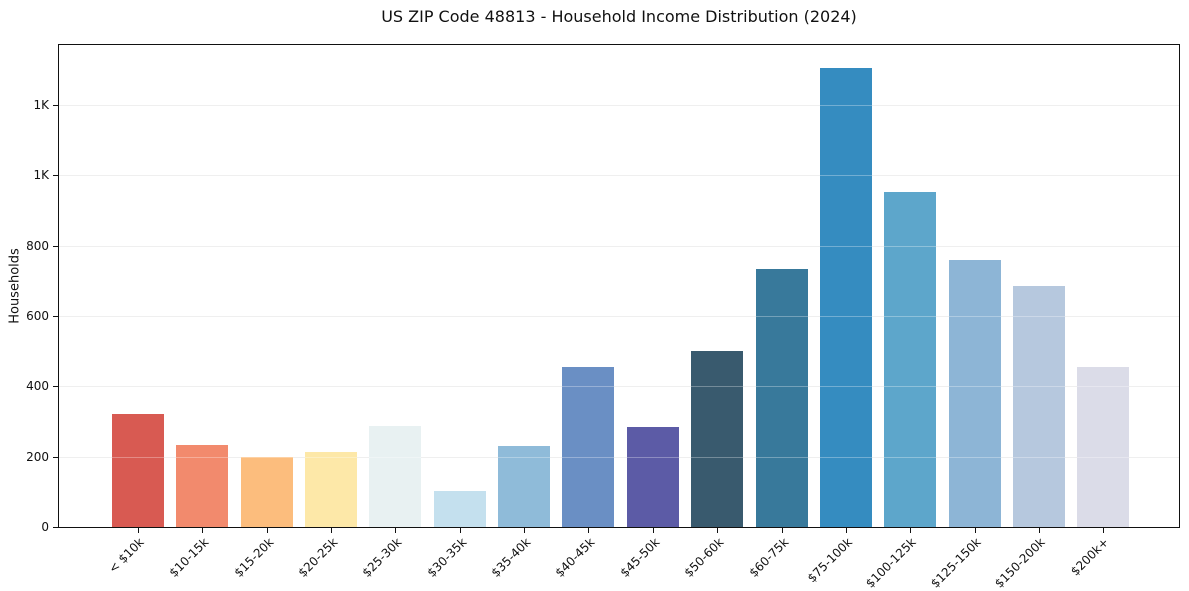 This screenshot has width=1189, height=591. Describe the element at coordinates (138, 470) in the screenshot. I see `bar-< $10k` at that location.